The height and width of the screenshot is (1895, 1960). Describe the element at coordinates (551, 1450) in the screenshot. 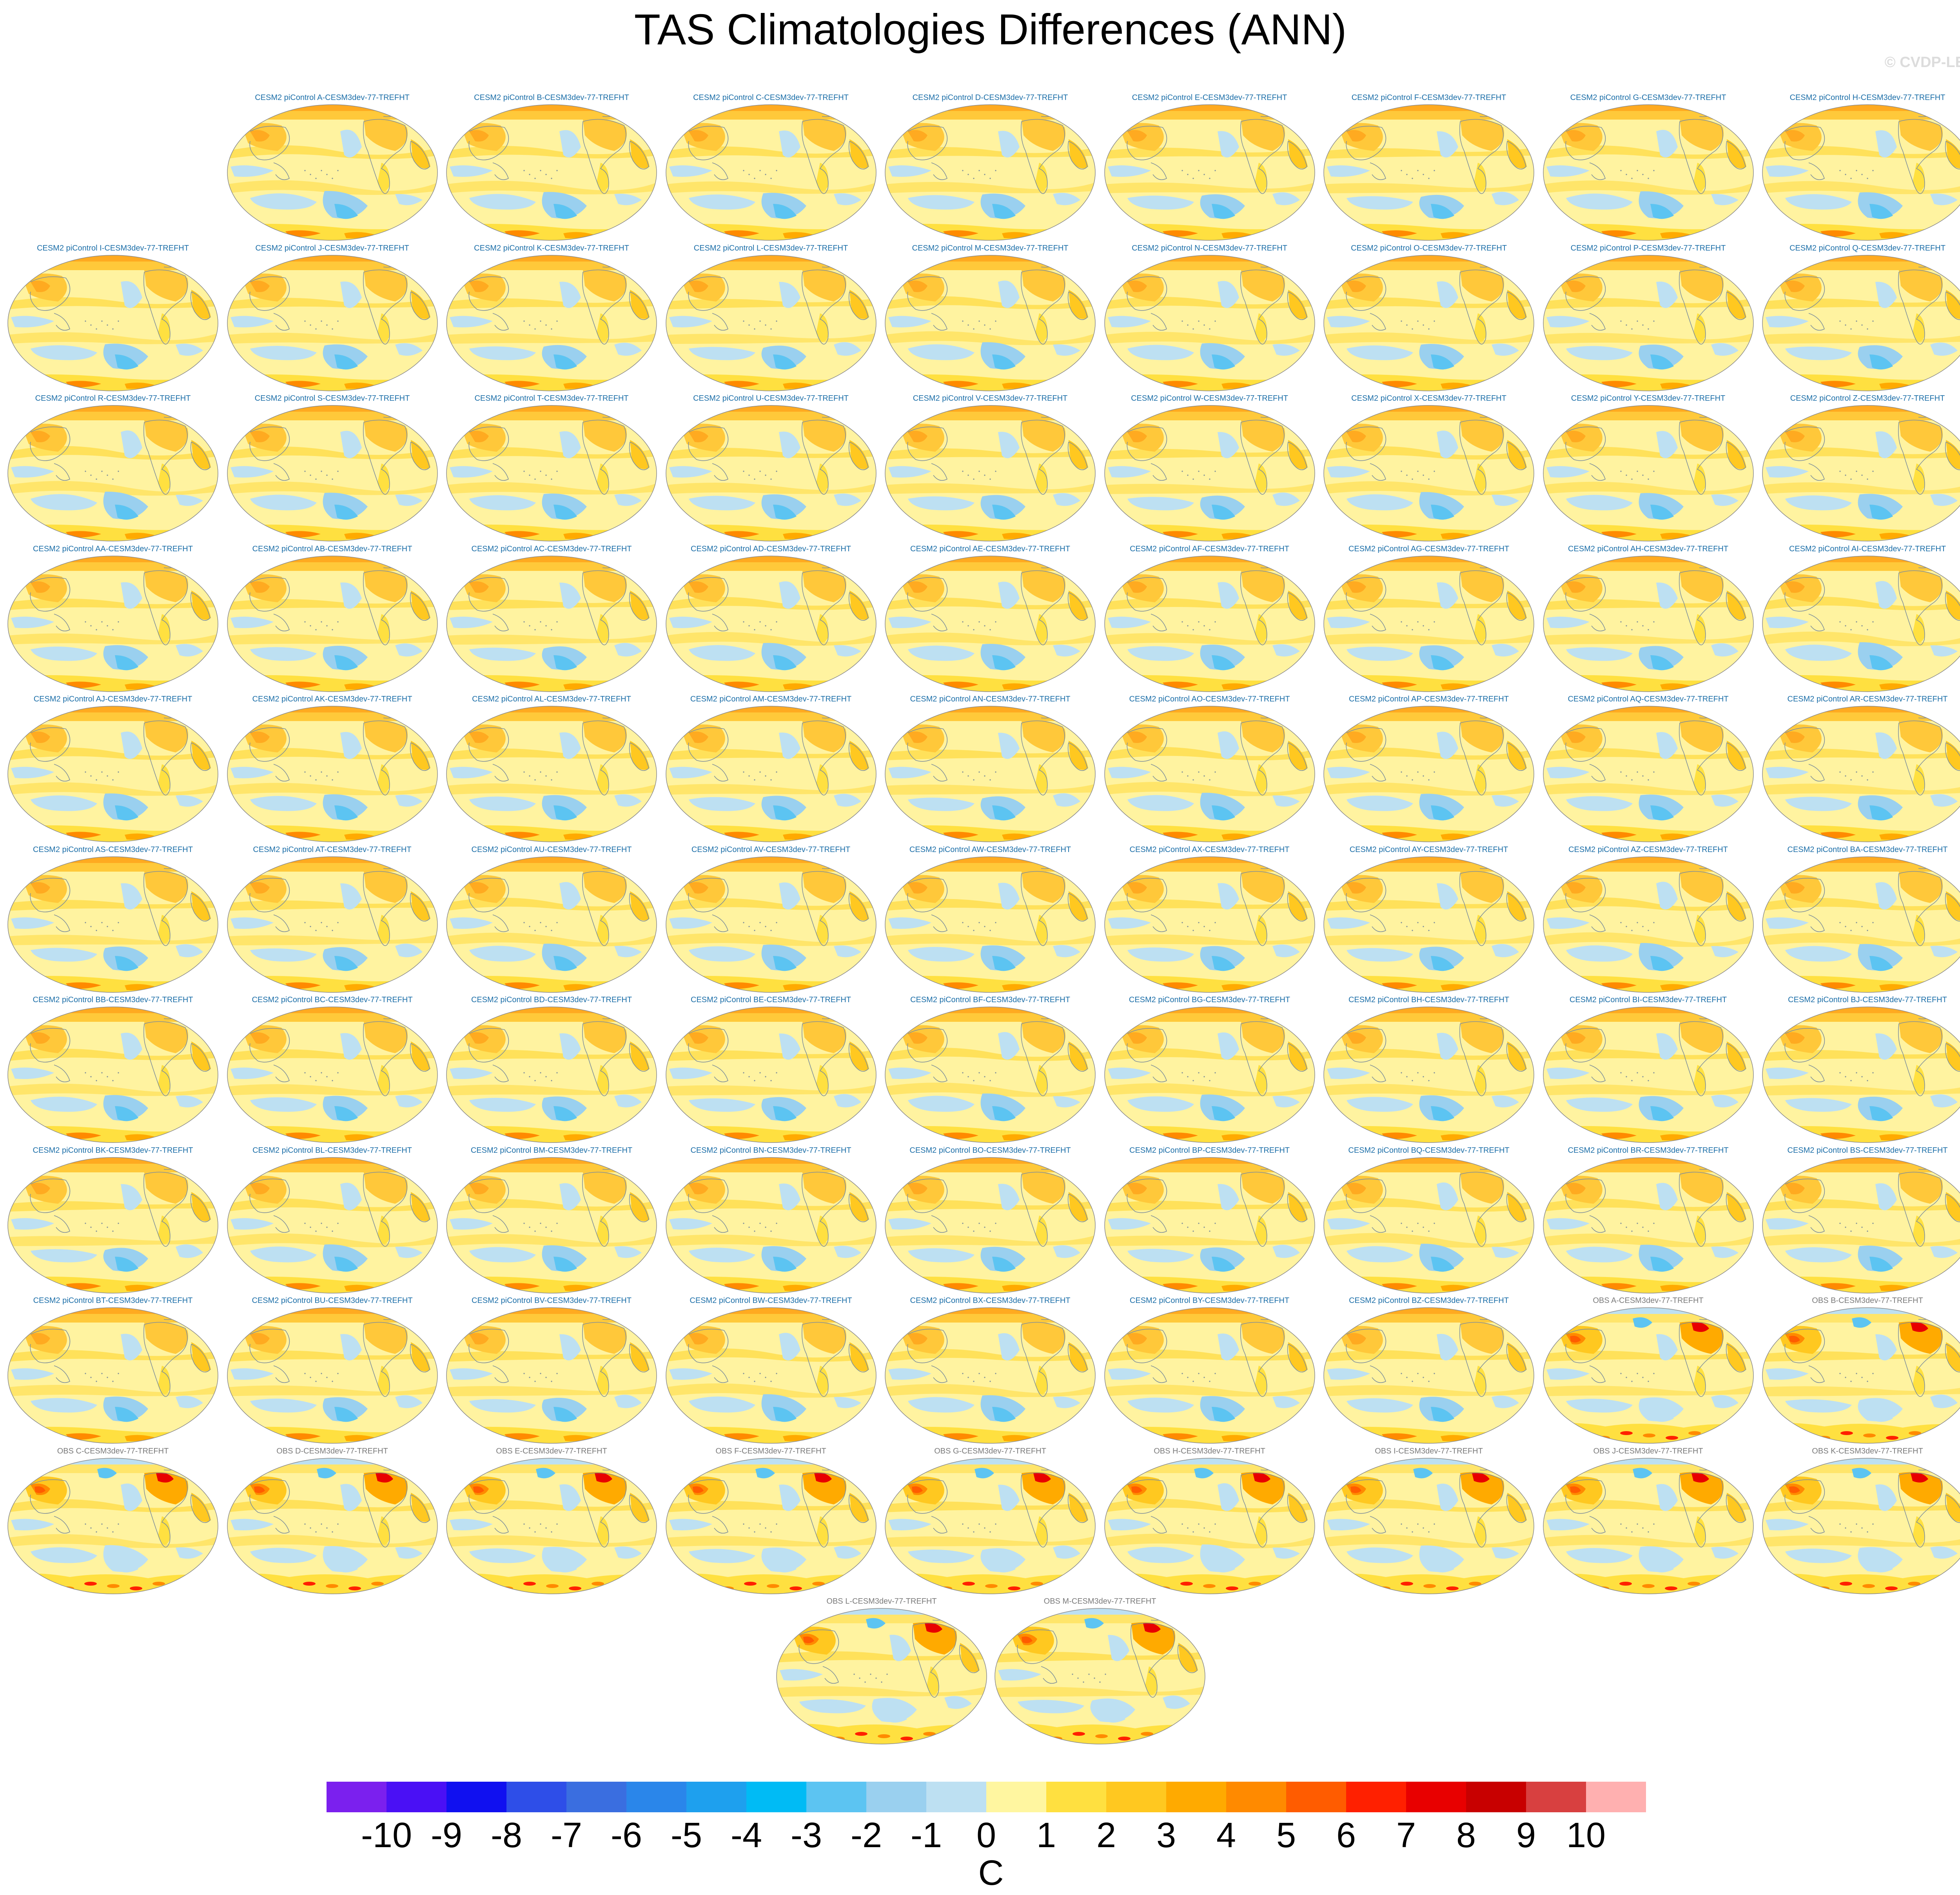

I see `panel-title: OBS E-CESM3dev-77-TREFHT` at that location.